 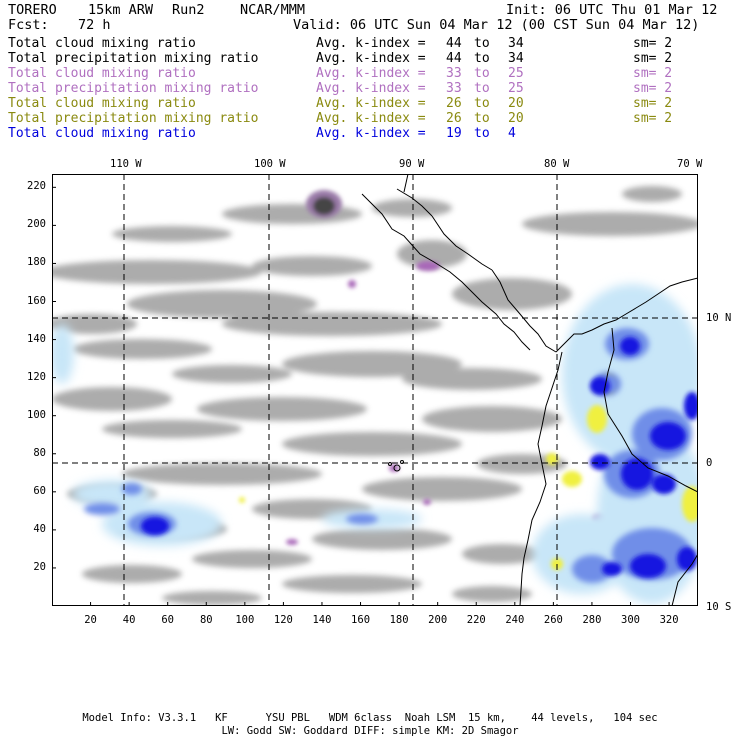 What do you see at coordinates (28, 25) in the screenshot?
I see `fcst-label: Fcst:` at bounding box center [28, 25].